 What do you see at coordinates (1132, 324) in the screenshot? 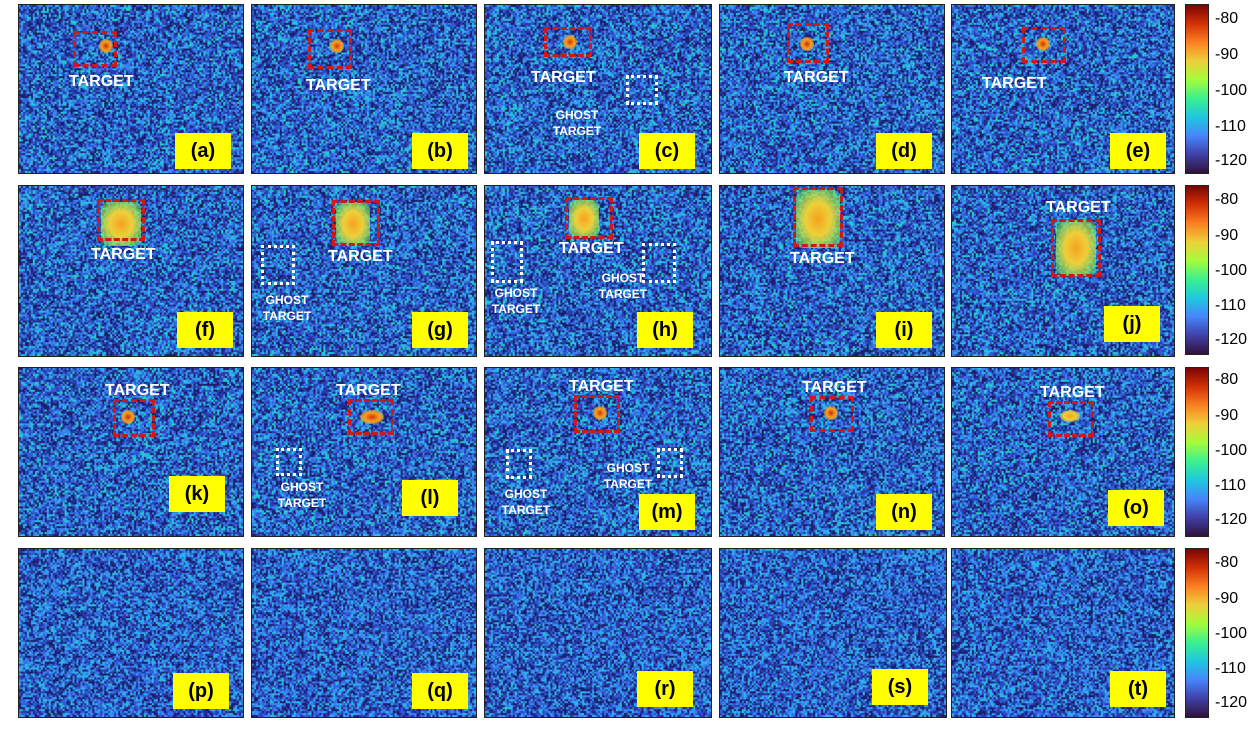
I see `panel-label: (j)` at bounding box center [1132, 324].